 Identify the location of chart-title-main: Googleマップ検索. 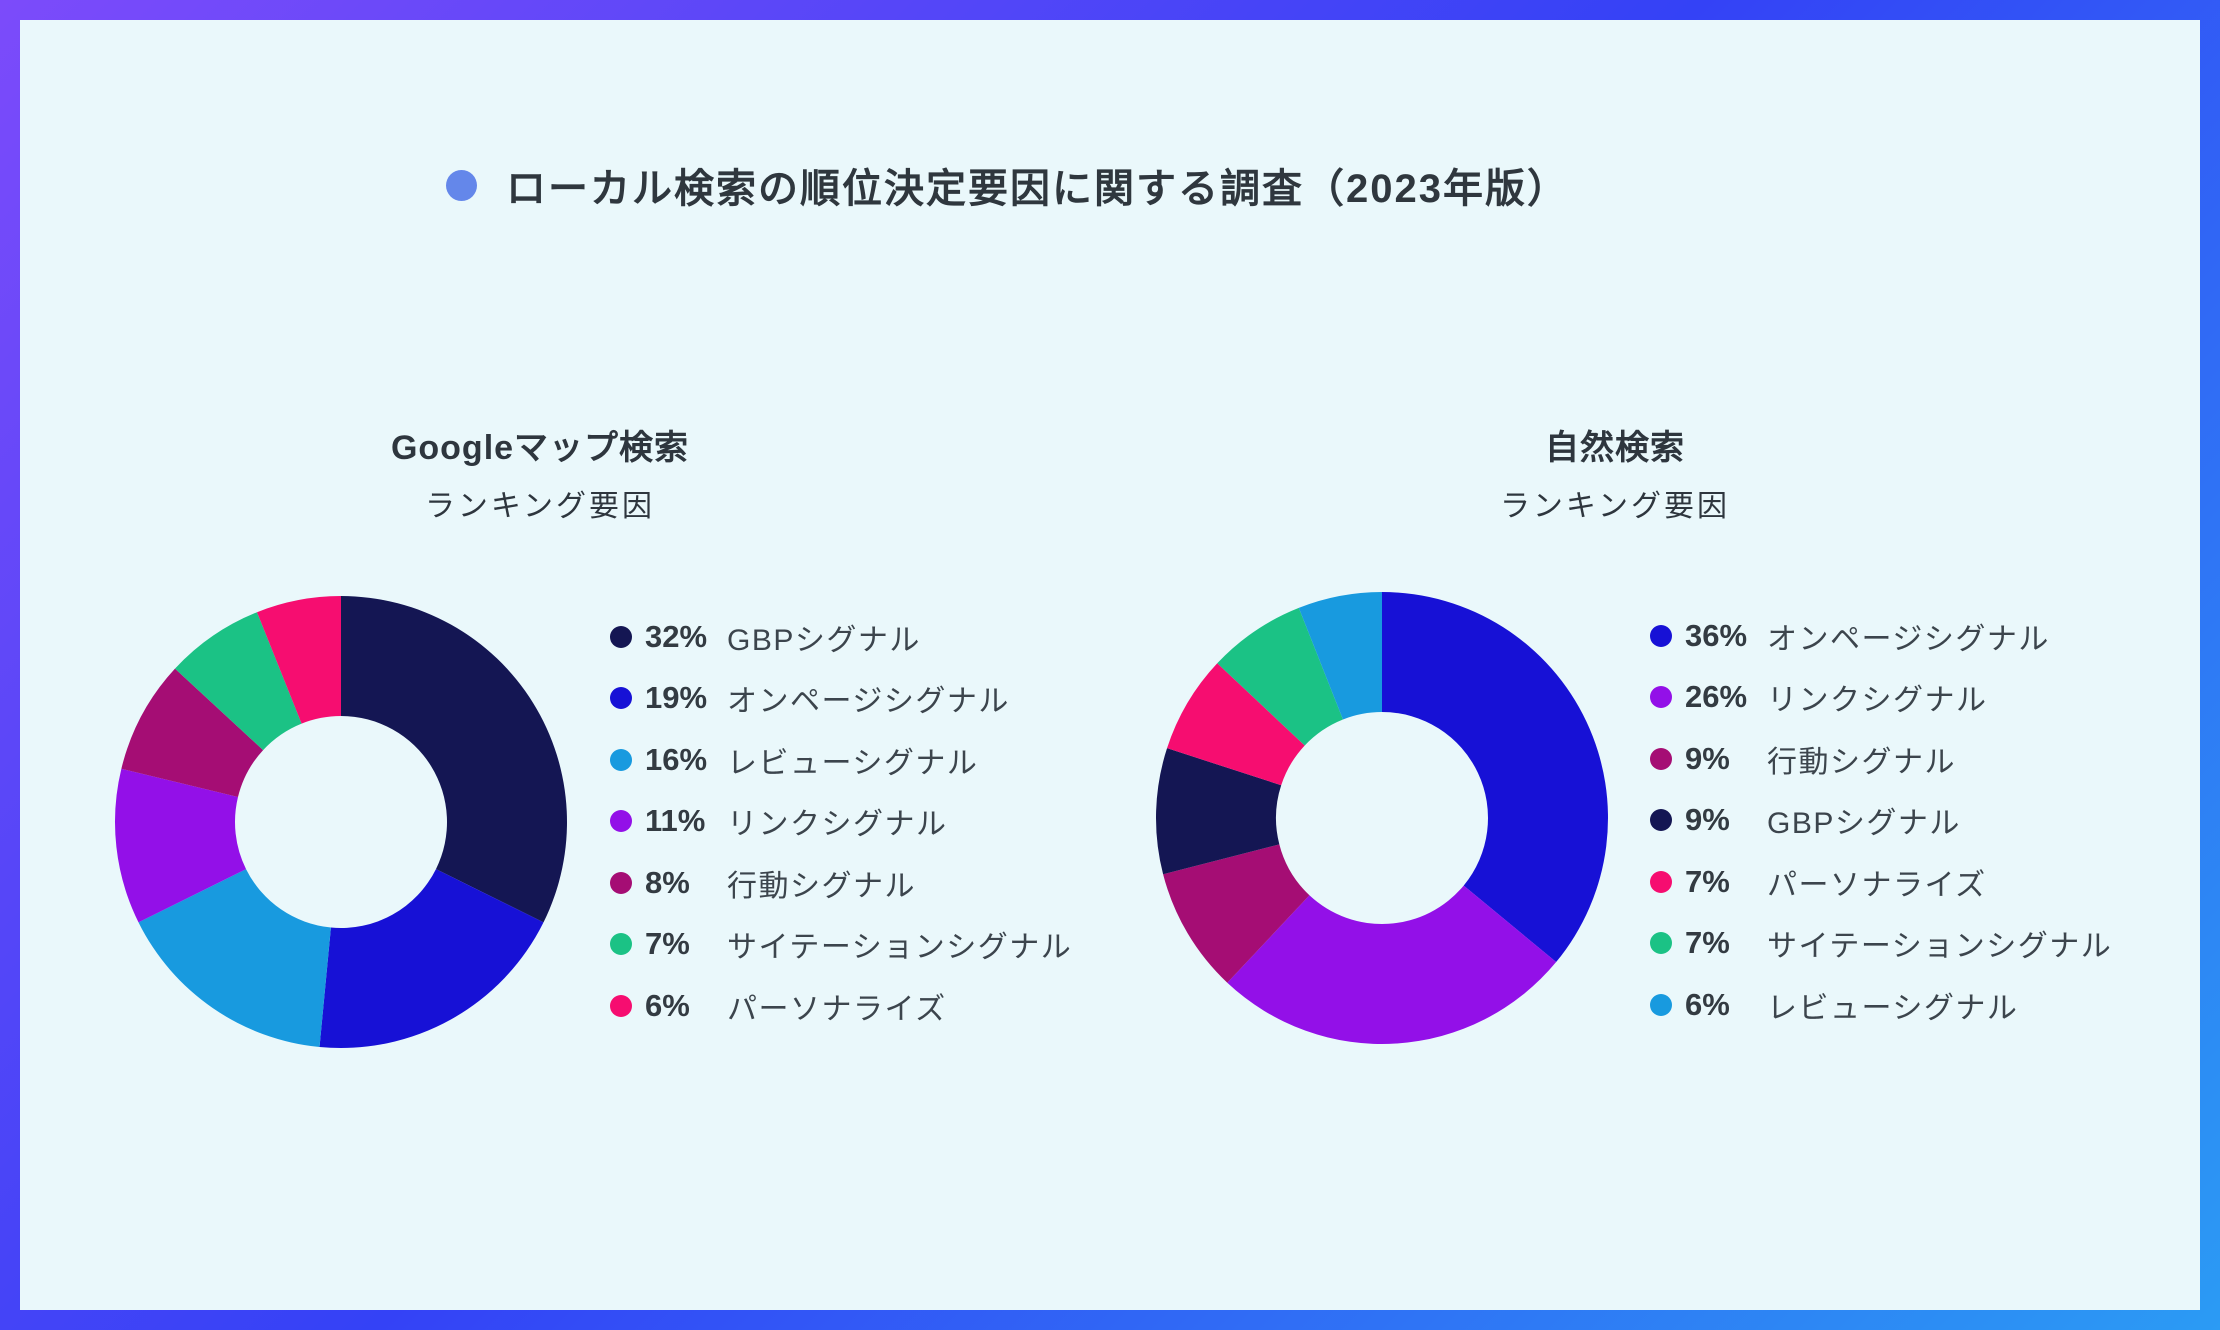
(540, 448).